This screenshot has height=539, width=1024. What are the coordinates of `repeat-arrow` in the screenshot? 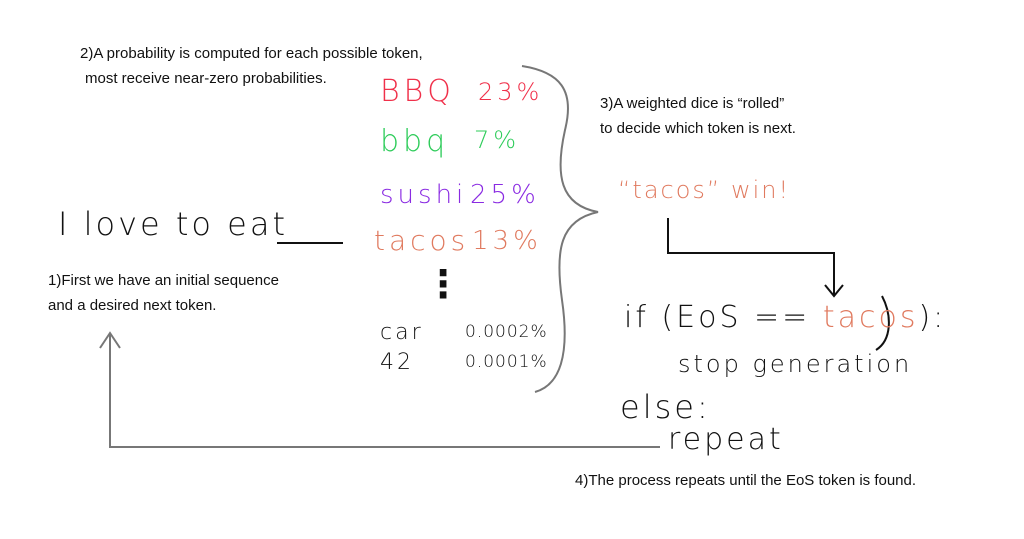 It's located at (384, 391).